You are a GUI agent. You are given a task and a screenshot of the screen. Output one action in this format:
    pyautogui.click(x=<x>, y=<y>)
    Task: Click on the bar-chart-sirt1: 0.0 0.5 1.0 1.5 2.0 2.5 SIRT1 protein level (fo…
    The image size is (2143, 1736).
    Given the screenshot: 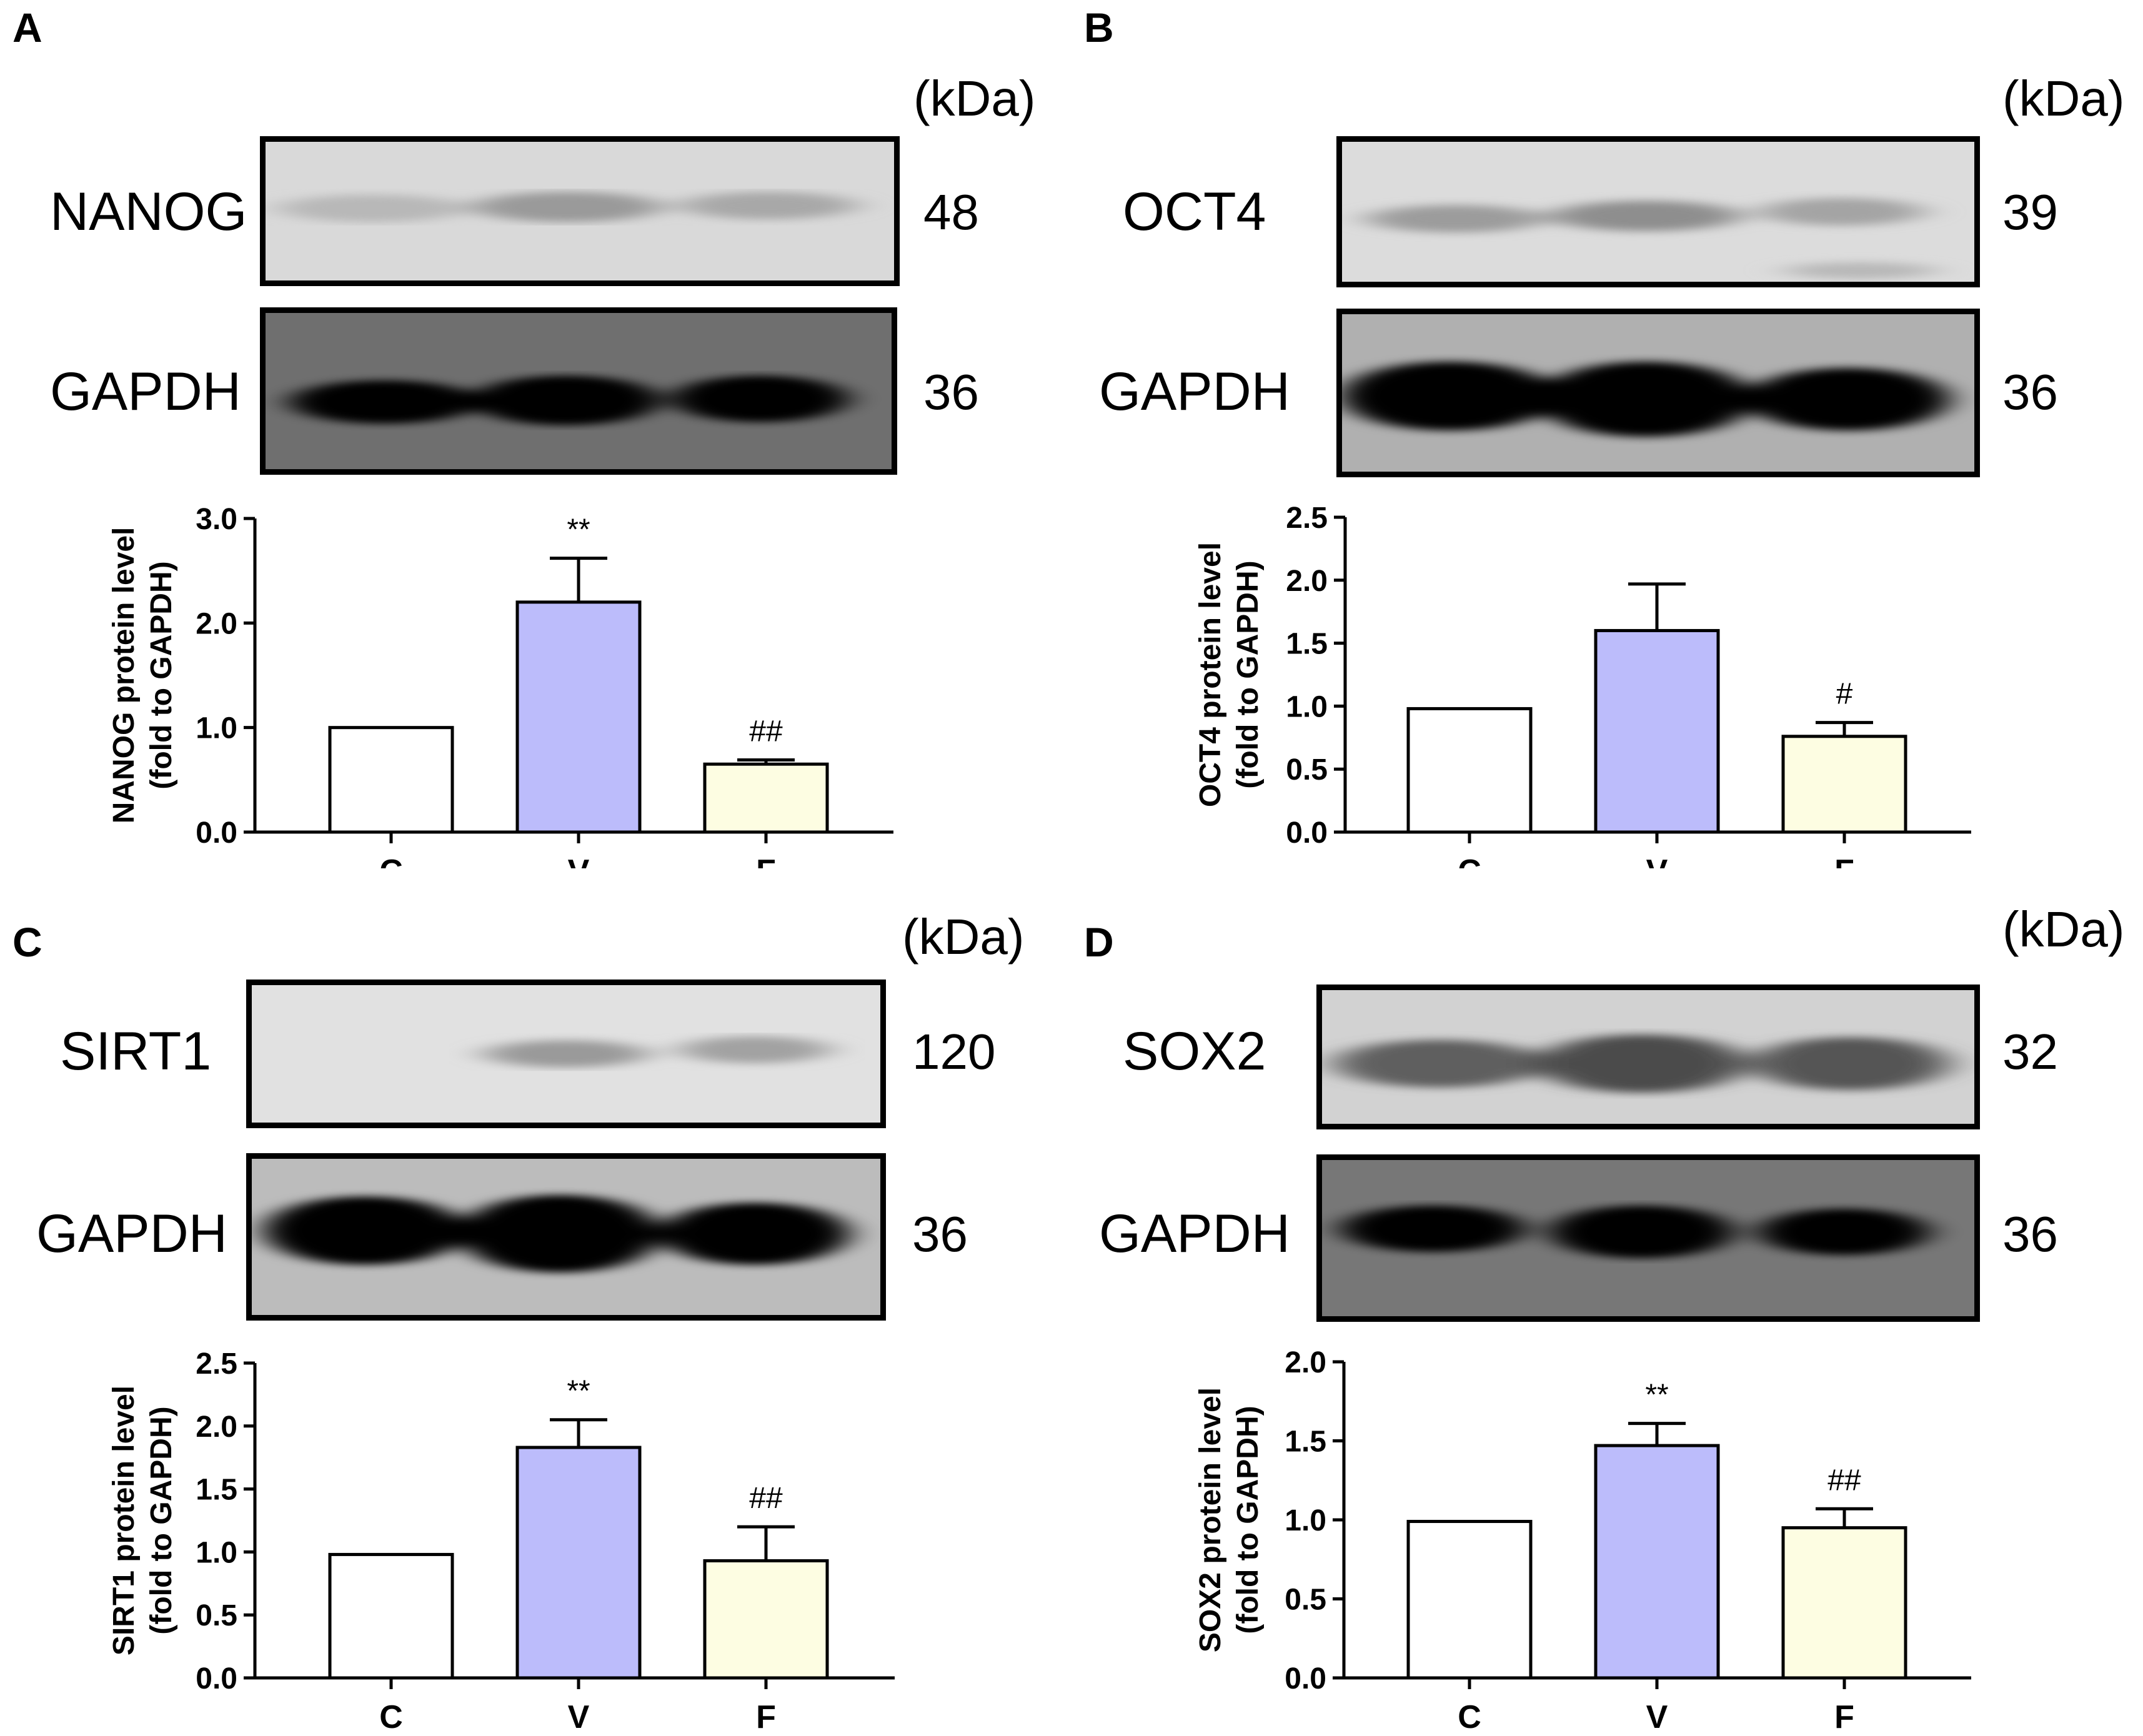 What is the action you would take?
    pyautogui.click(x=501, y=1541)
    